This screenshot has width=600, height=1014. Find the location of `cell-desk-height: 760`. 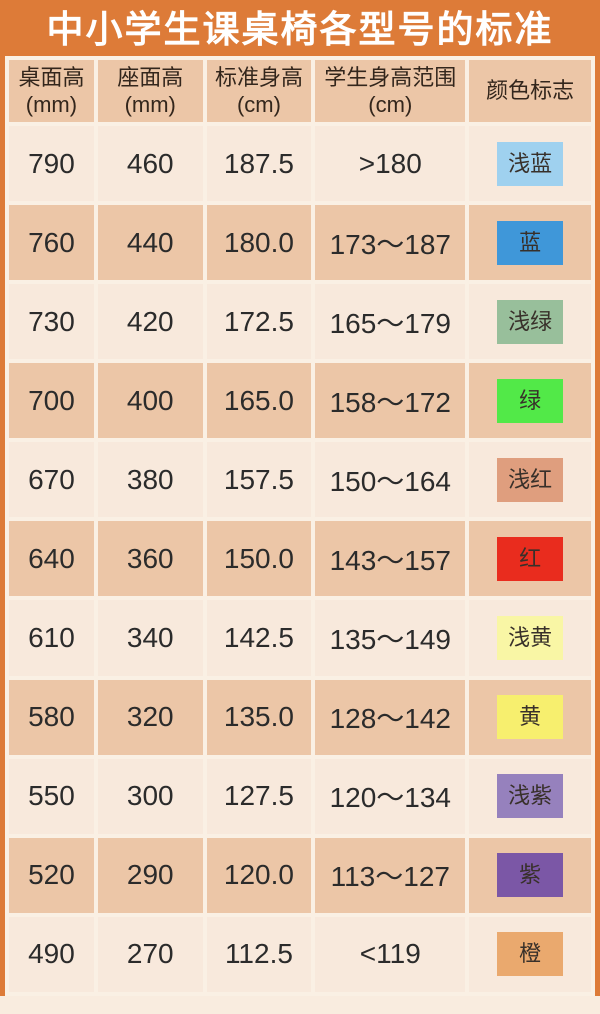

cell-desk-height: 760 is located at coordinates (51, 243).